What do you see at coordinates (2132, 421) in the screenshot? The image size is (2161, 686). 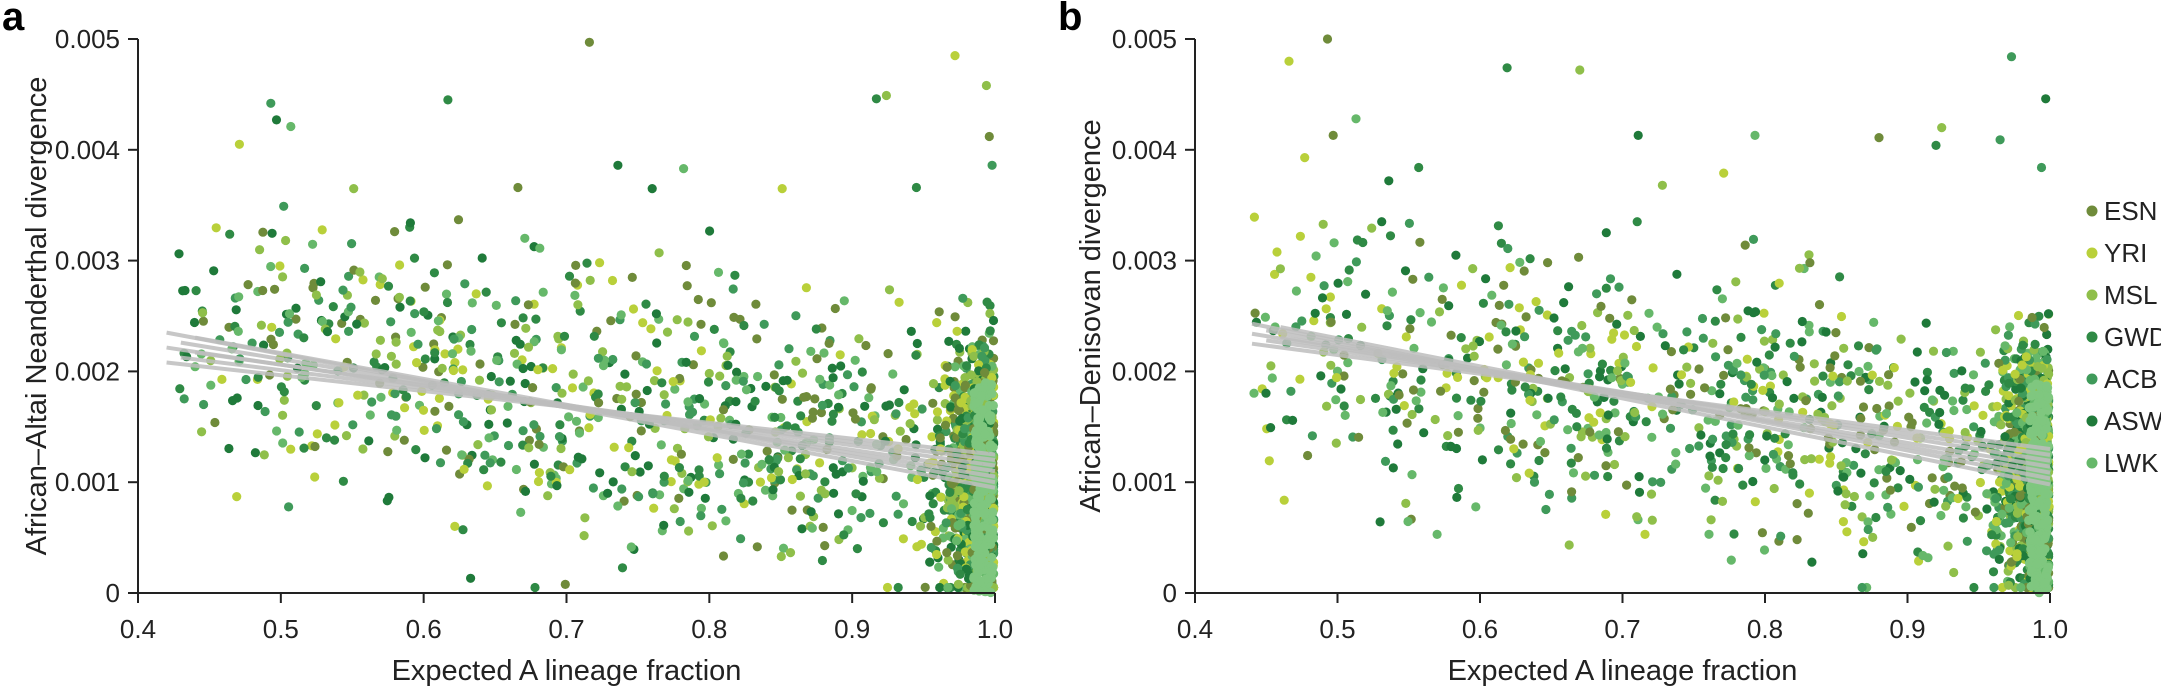 I see `legend-label: ASW` at bounding box center [2132, 421].